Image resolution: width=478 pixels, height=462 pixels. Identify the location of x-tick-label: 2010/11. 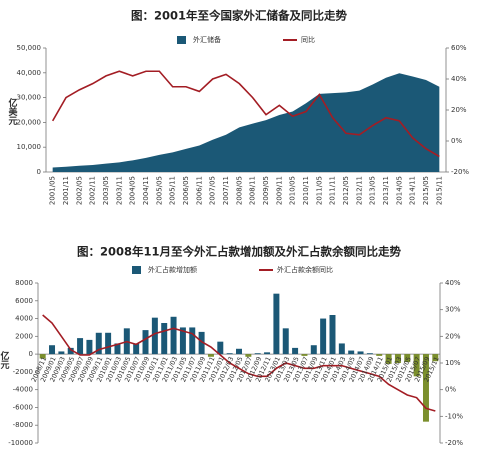
(306, 190).